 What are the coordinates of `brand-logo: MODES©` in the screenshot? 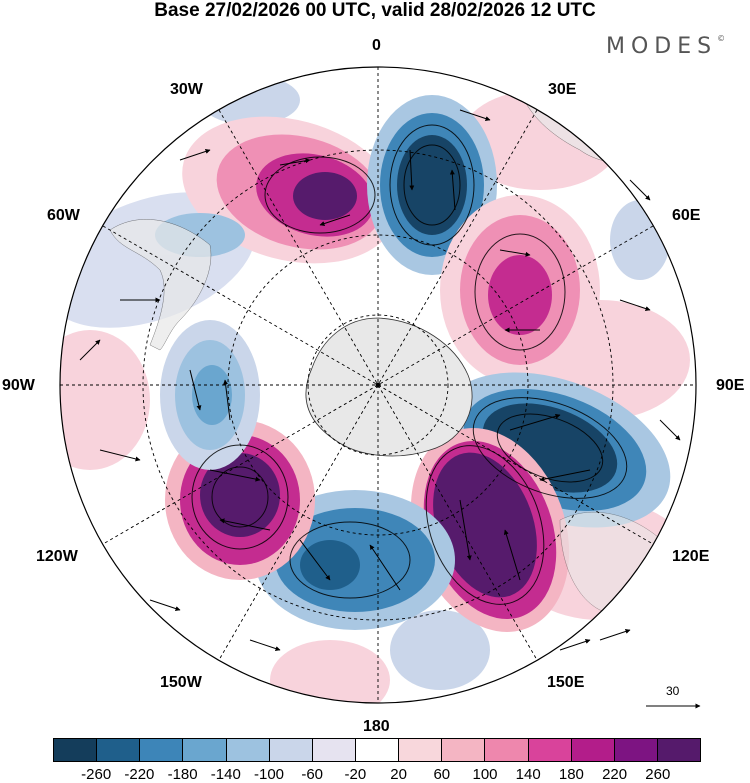 It's located at (665, 46).